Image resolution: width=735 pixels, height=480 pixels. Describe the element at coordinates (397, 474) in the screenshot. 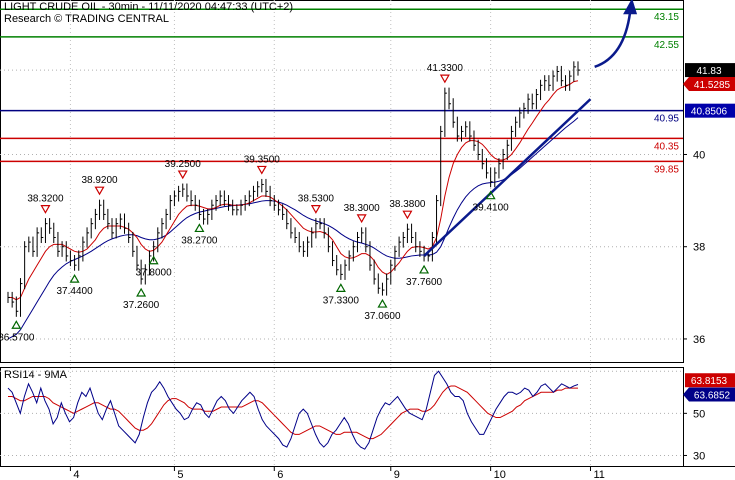

I see `x-tick-label: 9` at that location.